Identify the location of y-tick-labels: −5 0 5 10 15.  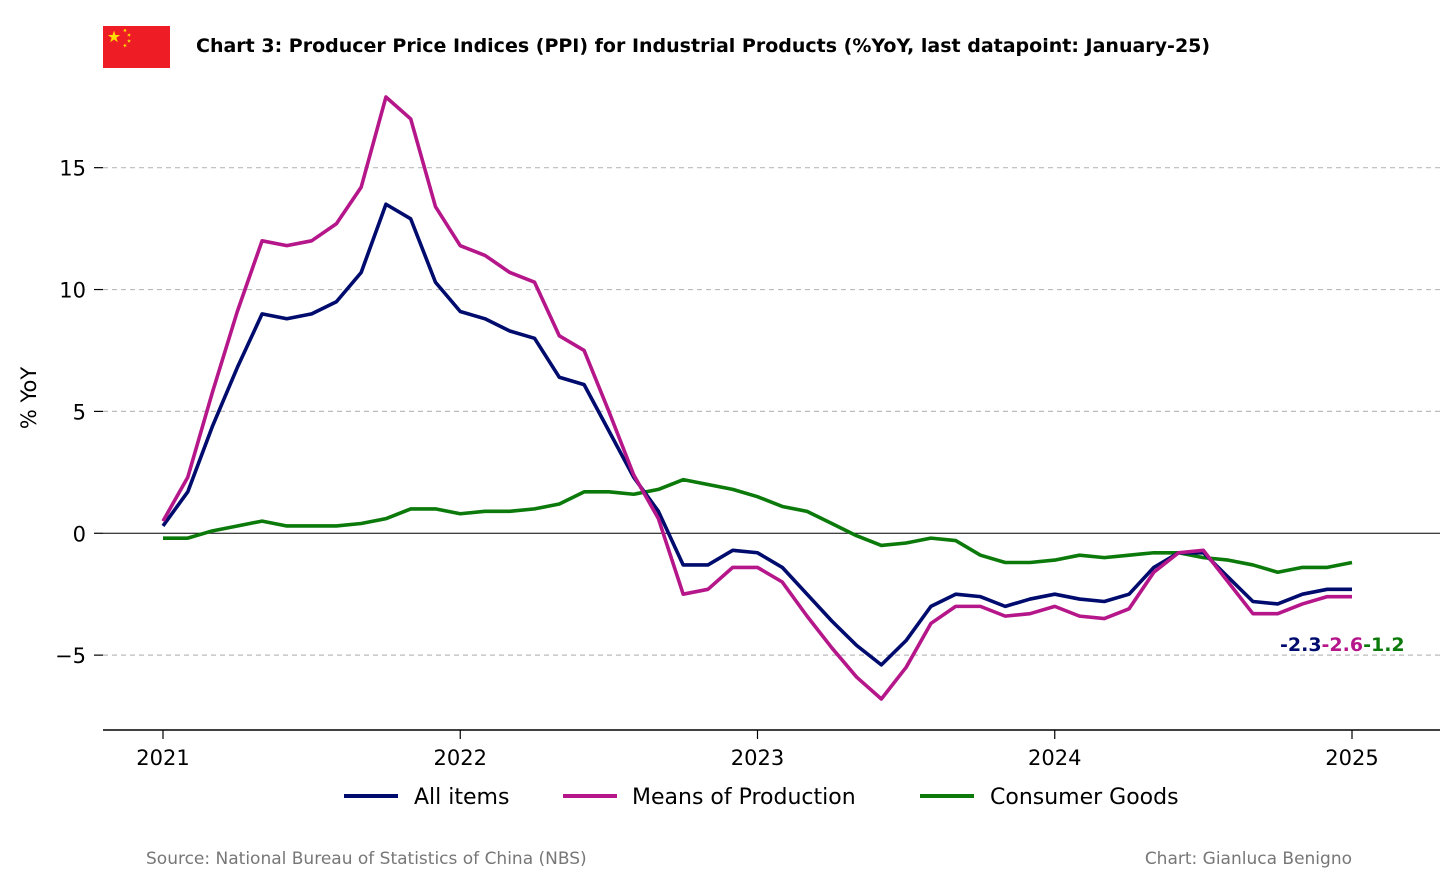
(79, 412).